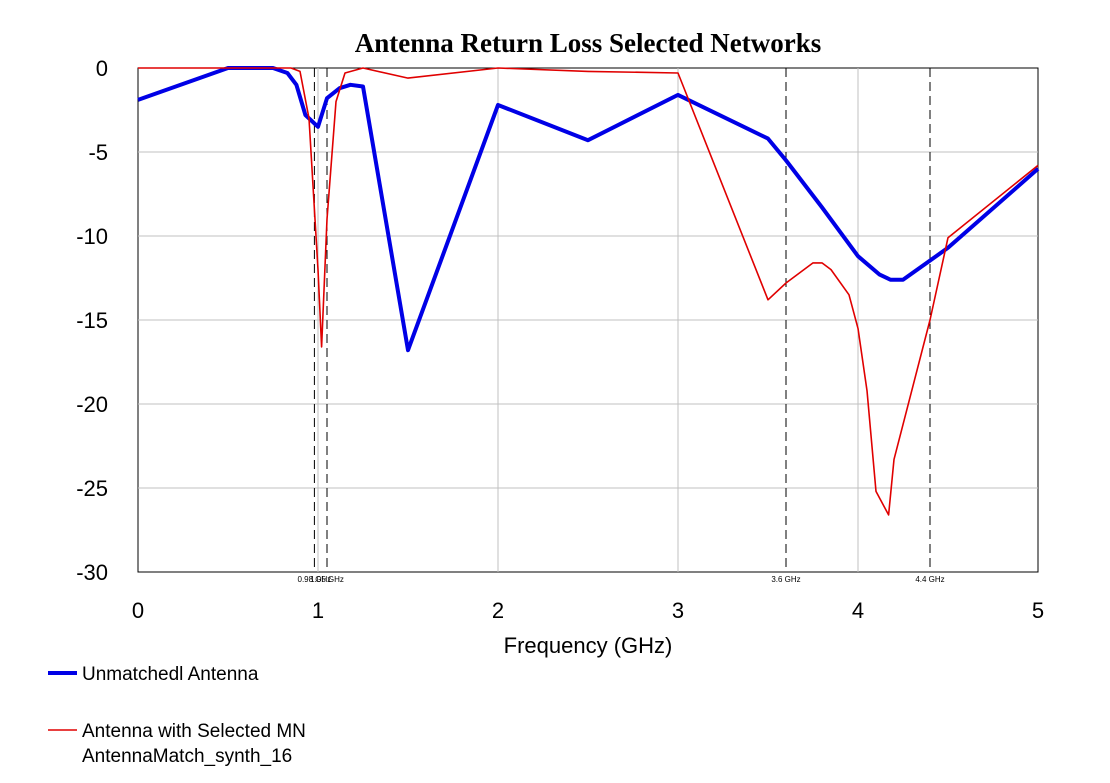 This screenshot has width=1110, height=783. I want to click on x-tick-label: 1, so click(318, 610).